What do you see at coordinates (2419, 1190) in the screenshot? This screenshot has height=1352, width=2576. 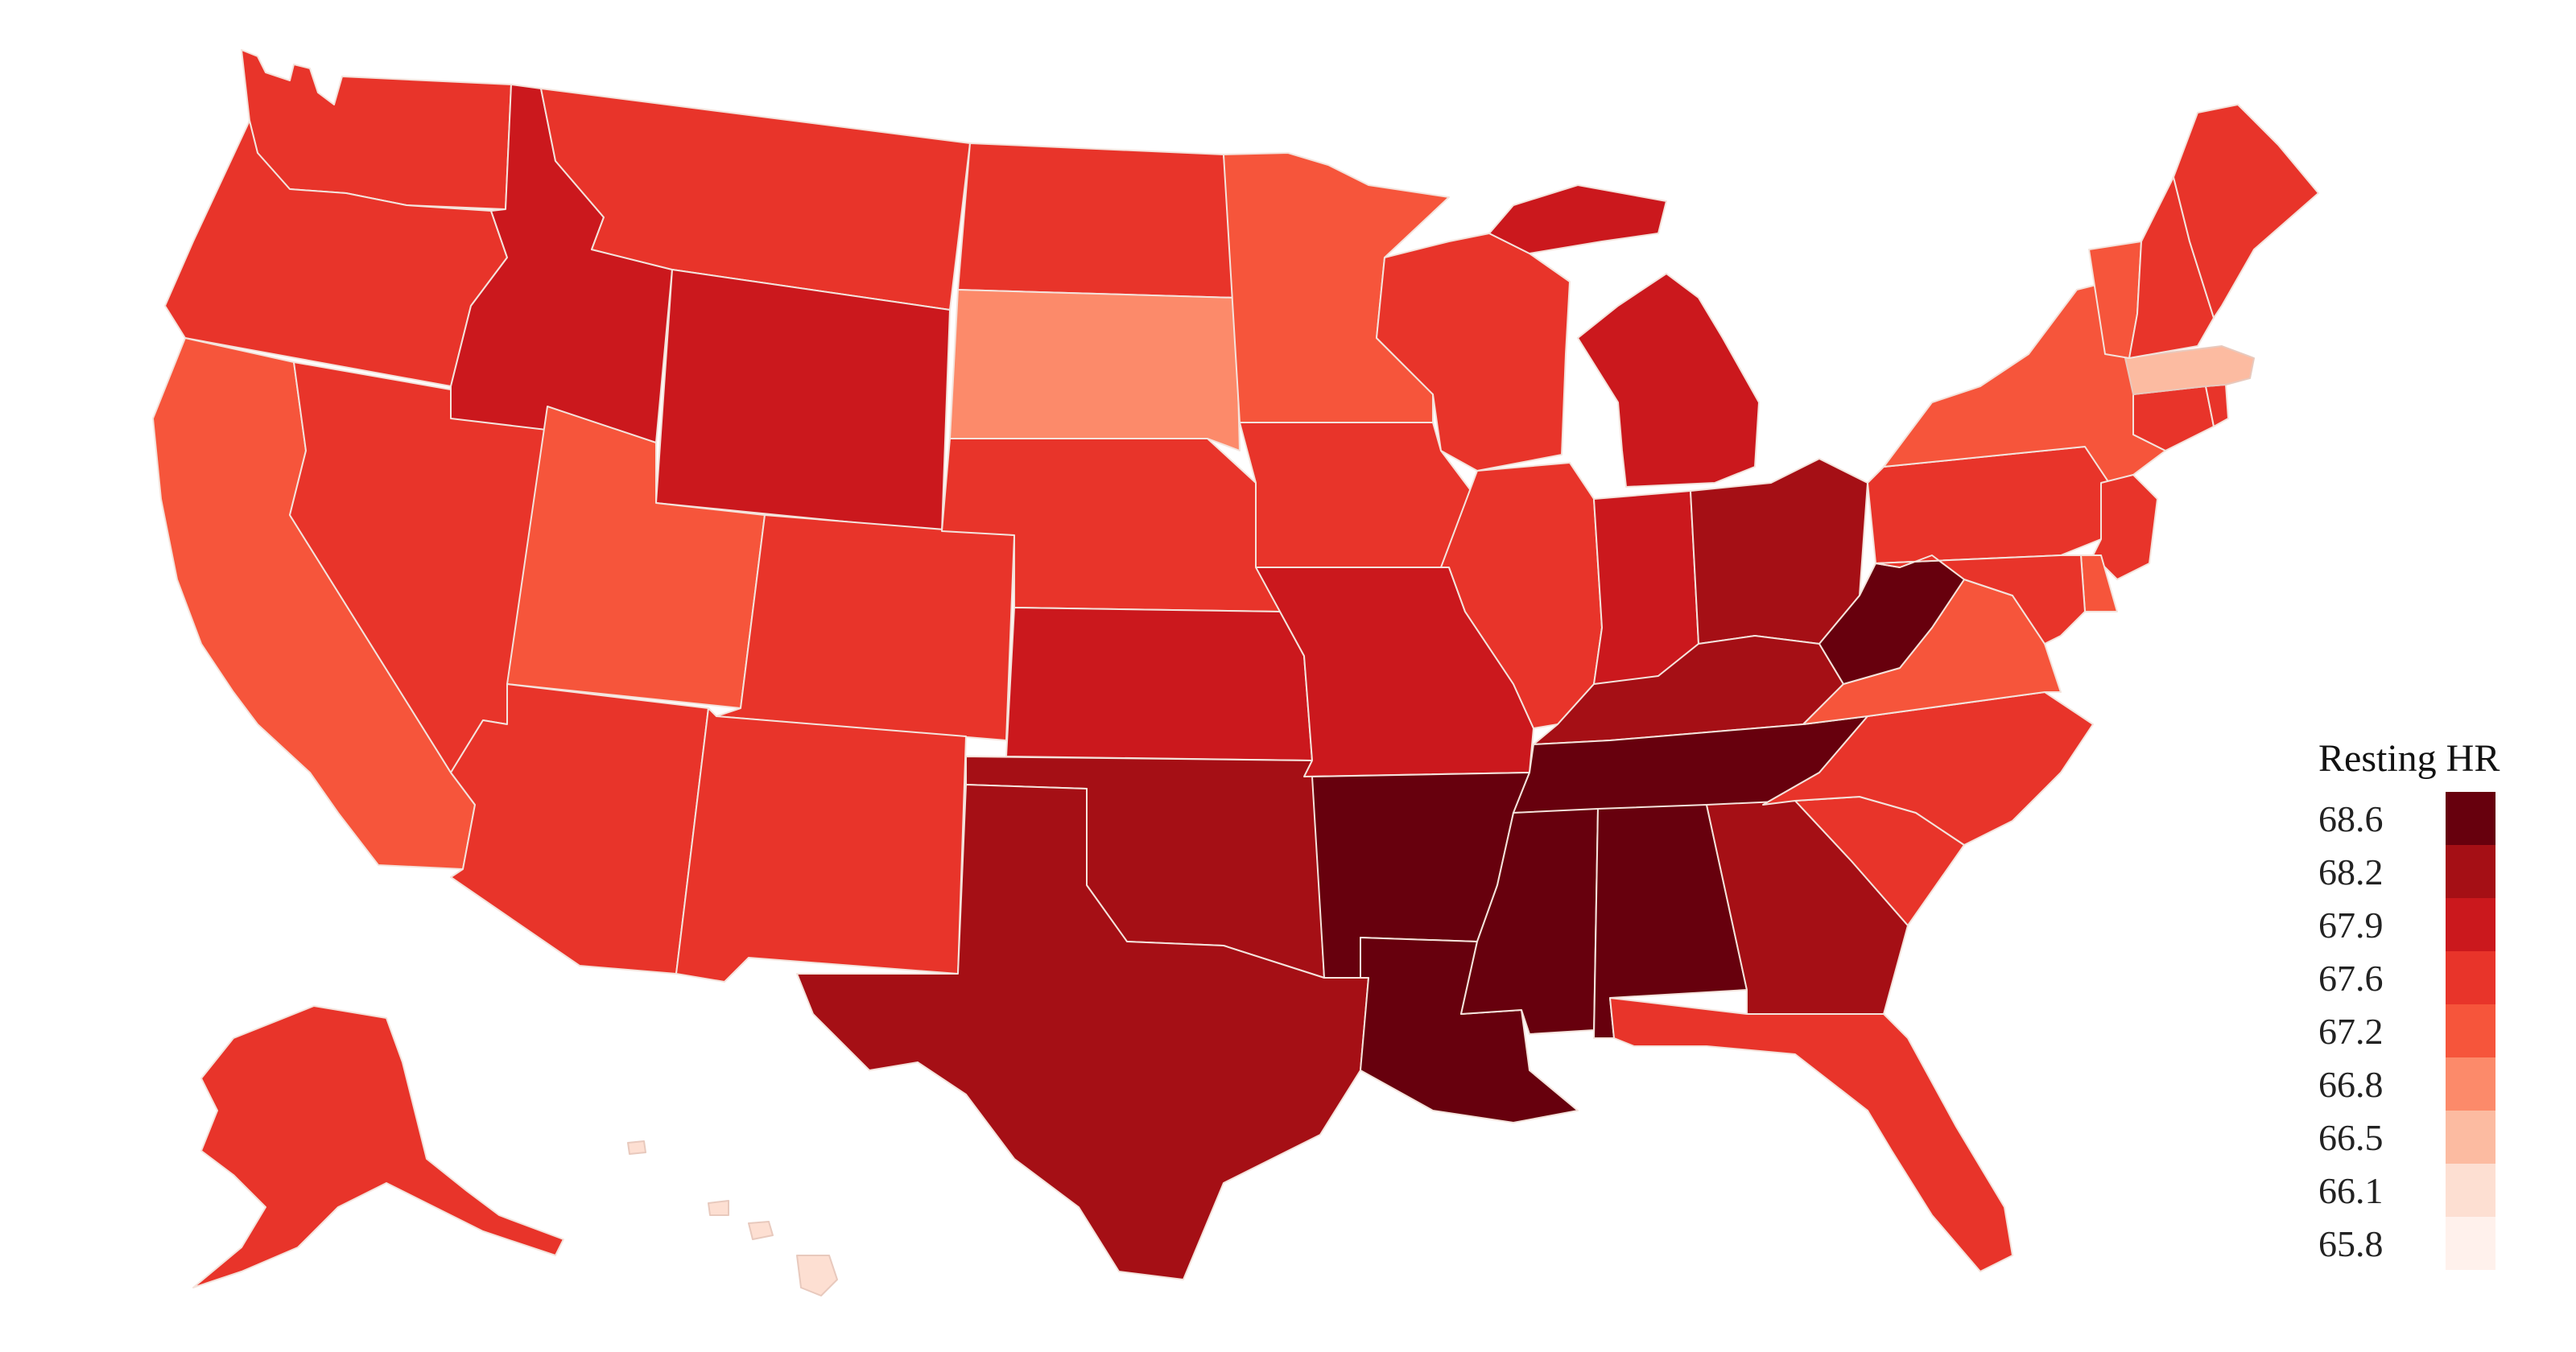 I see `legend-row: 66.1` at bounding box center [2419, 1190].